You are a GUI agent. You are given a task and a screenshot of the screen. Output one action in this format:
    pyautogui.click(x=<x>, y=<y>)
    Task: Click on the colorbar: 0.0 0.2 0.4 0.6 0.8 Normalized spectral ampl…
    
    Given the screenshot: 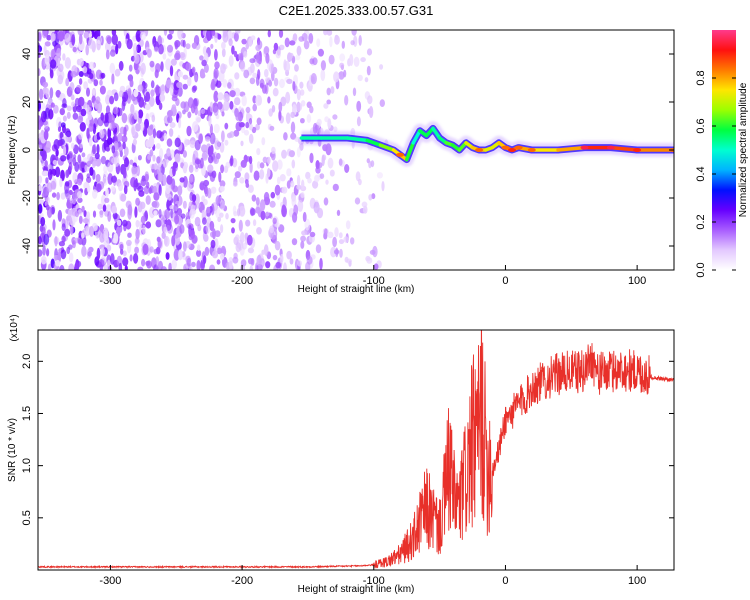 What is the action you would take?
    pyautogui.click(x=722, y=154)
    